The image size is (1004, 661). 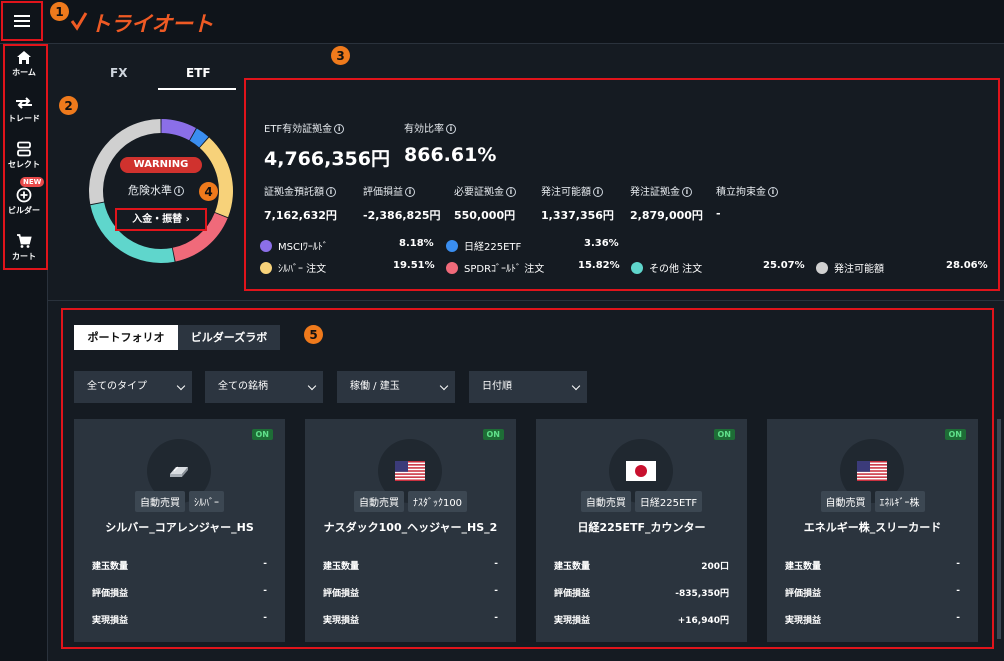 What do you see at coordinates (300, 215) in the screenshot?
I see `metric-value: 7,162,632円` at bounding box center [300, 215].